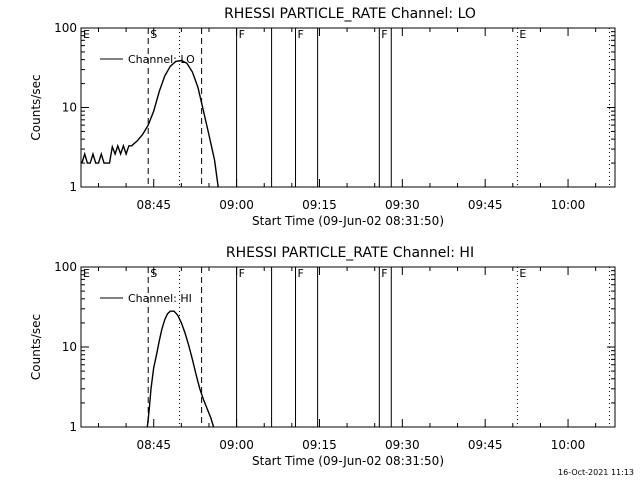  What do you see at coordinates (350, 14) in the screenshot?
I see `chart-title: RHESSI PARTICLE_RATE Channel: LO` at bounding box center [350, 14].